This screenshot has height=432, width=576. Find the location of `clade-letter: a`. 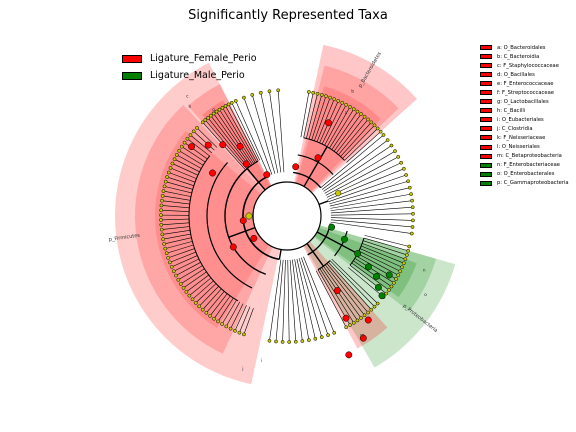

clade-letter: a is located at coordinates (346, 113).